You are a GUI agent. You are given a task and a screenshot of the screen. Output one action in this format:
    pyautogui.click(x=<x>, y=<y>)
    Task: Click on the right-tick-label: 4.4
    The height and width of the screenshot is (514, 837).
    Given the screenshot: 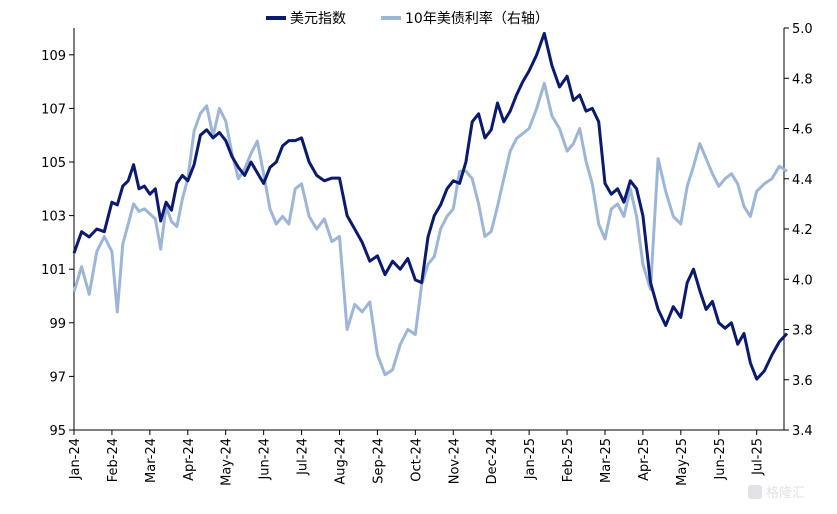 What is the action you would take?
    pyautogui.click(x=802, y=180)
    